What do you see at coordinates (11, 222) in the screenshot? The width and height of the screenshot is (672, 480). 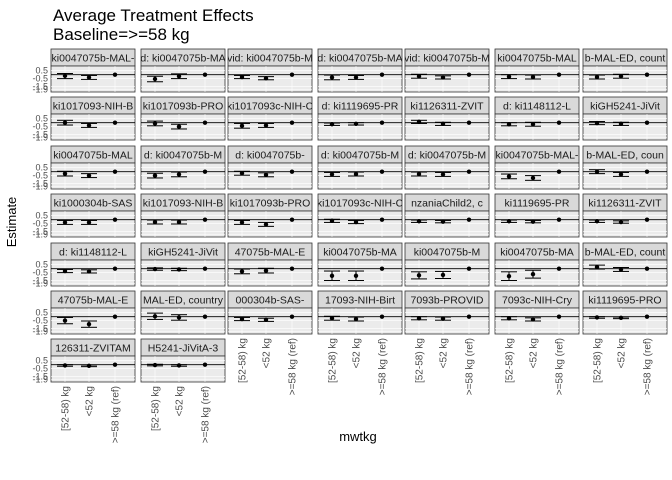 I see `y-axis-label: Estimate` at bounding box center [11, 222].